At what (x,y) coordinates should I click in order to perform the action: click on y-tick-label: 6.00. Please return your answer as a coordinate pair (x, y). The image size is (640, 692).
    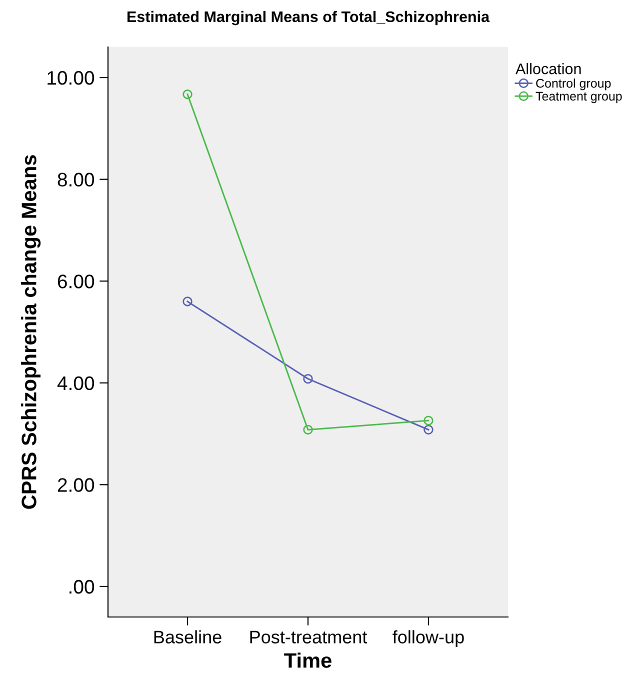
    Looking at the image, I should click on (76, 281).